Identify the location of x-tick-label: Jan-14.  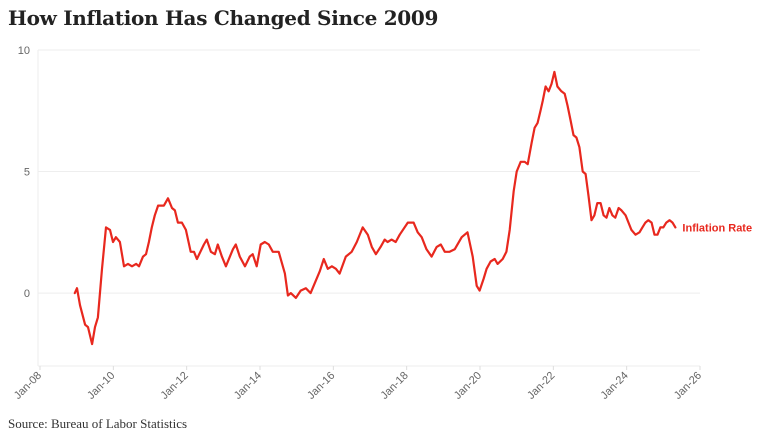
(248, 386).